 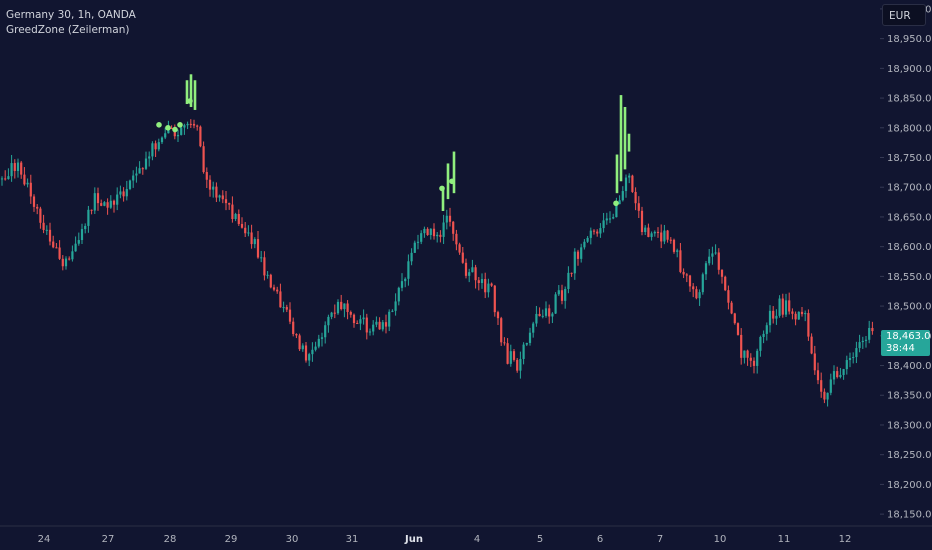 What do you see at coordinates (466, 535) in the screenshot?
I see `time-axis: 24 27 28 29 30 31 Jun 4 5 6 7 10 11 12` at bounding box center [466, 535].